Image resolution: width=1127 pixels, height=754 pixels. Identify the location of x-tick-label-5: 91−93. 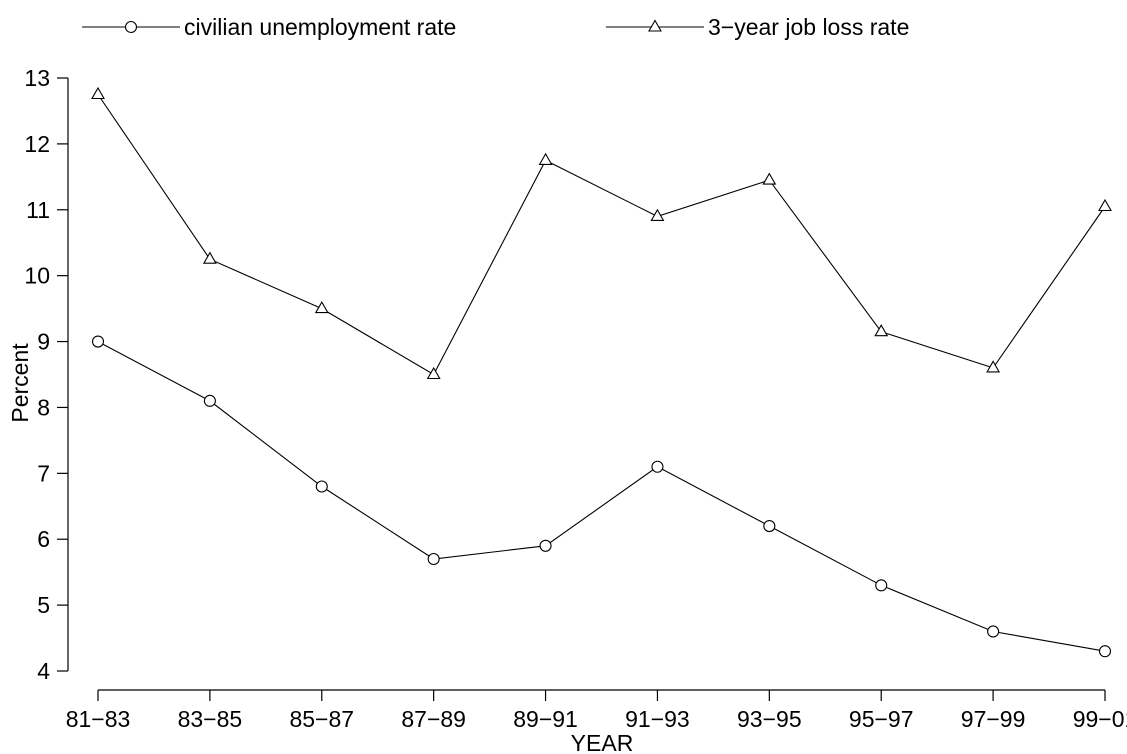
(657, 719).